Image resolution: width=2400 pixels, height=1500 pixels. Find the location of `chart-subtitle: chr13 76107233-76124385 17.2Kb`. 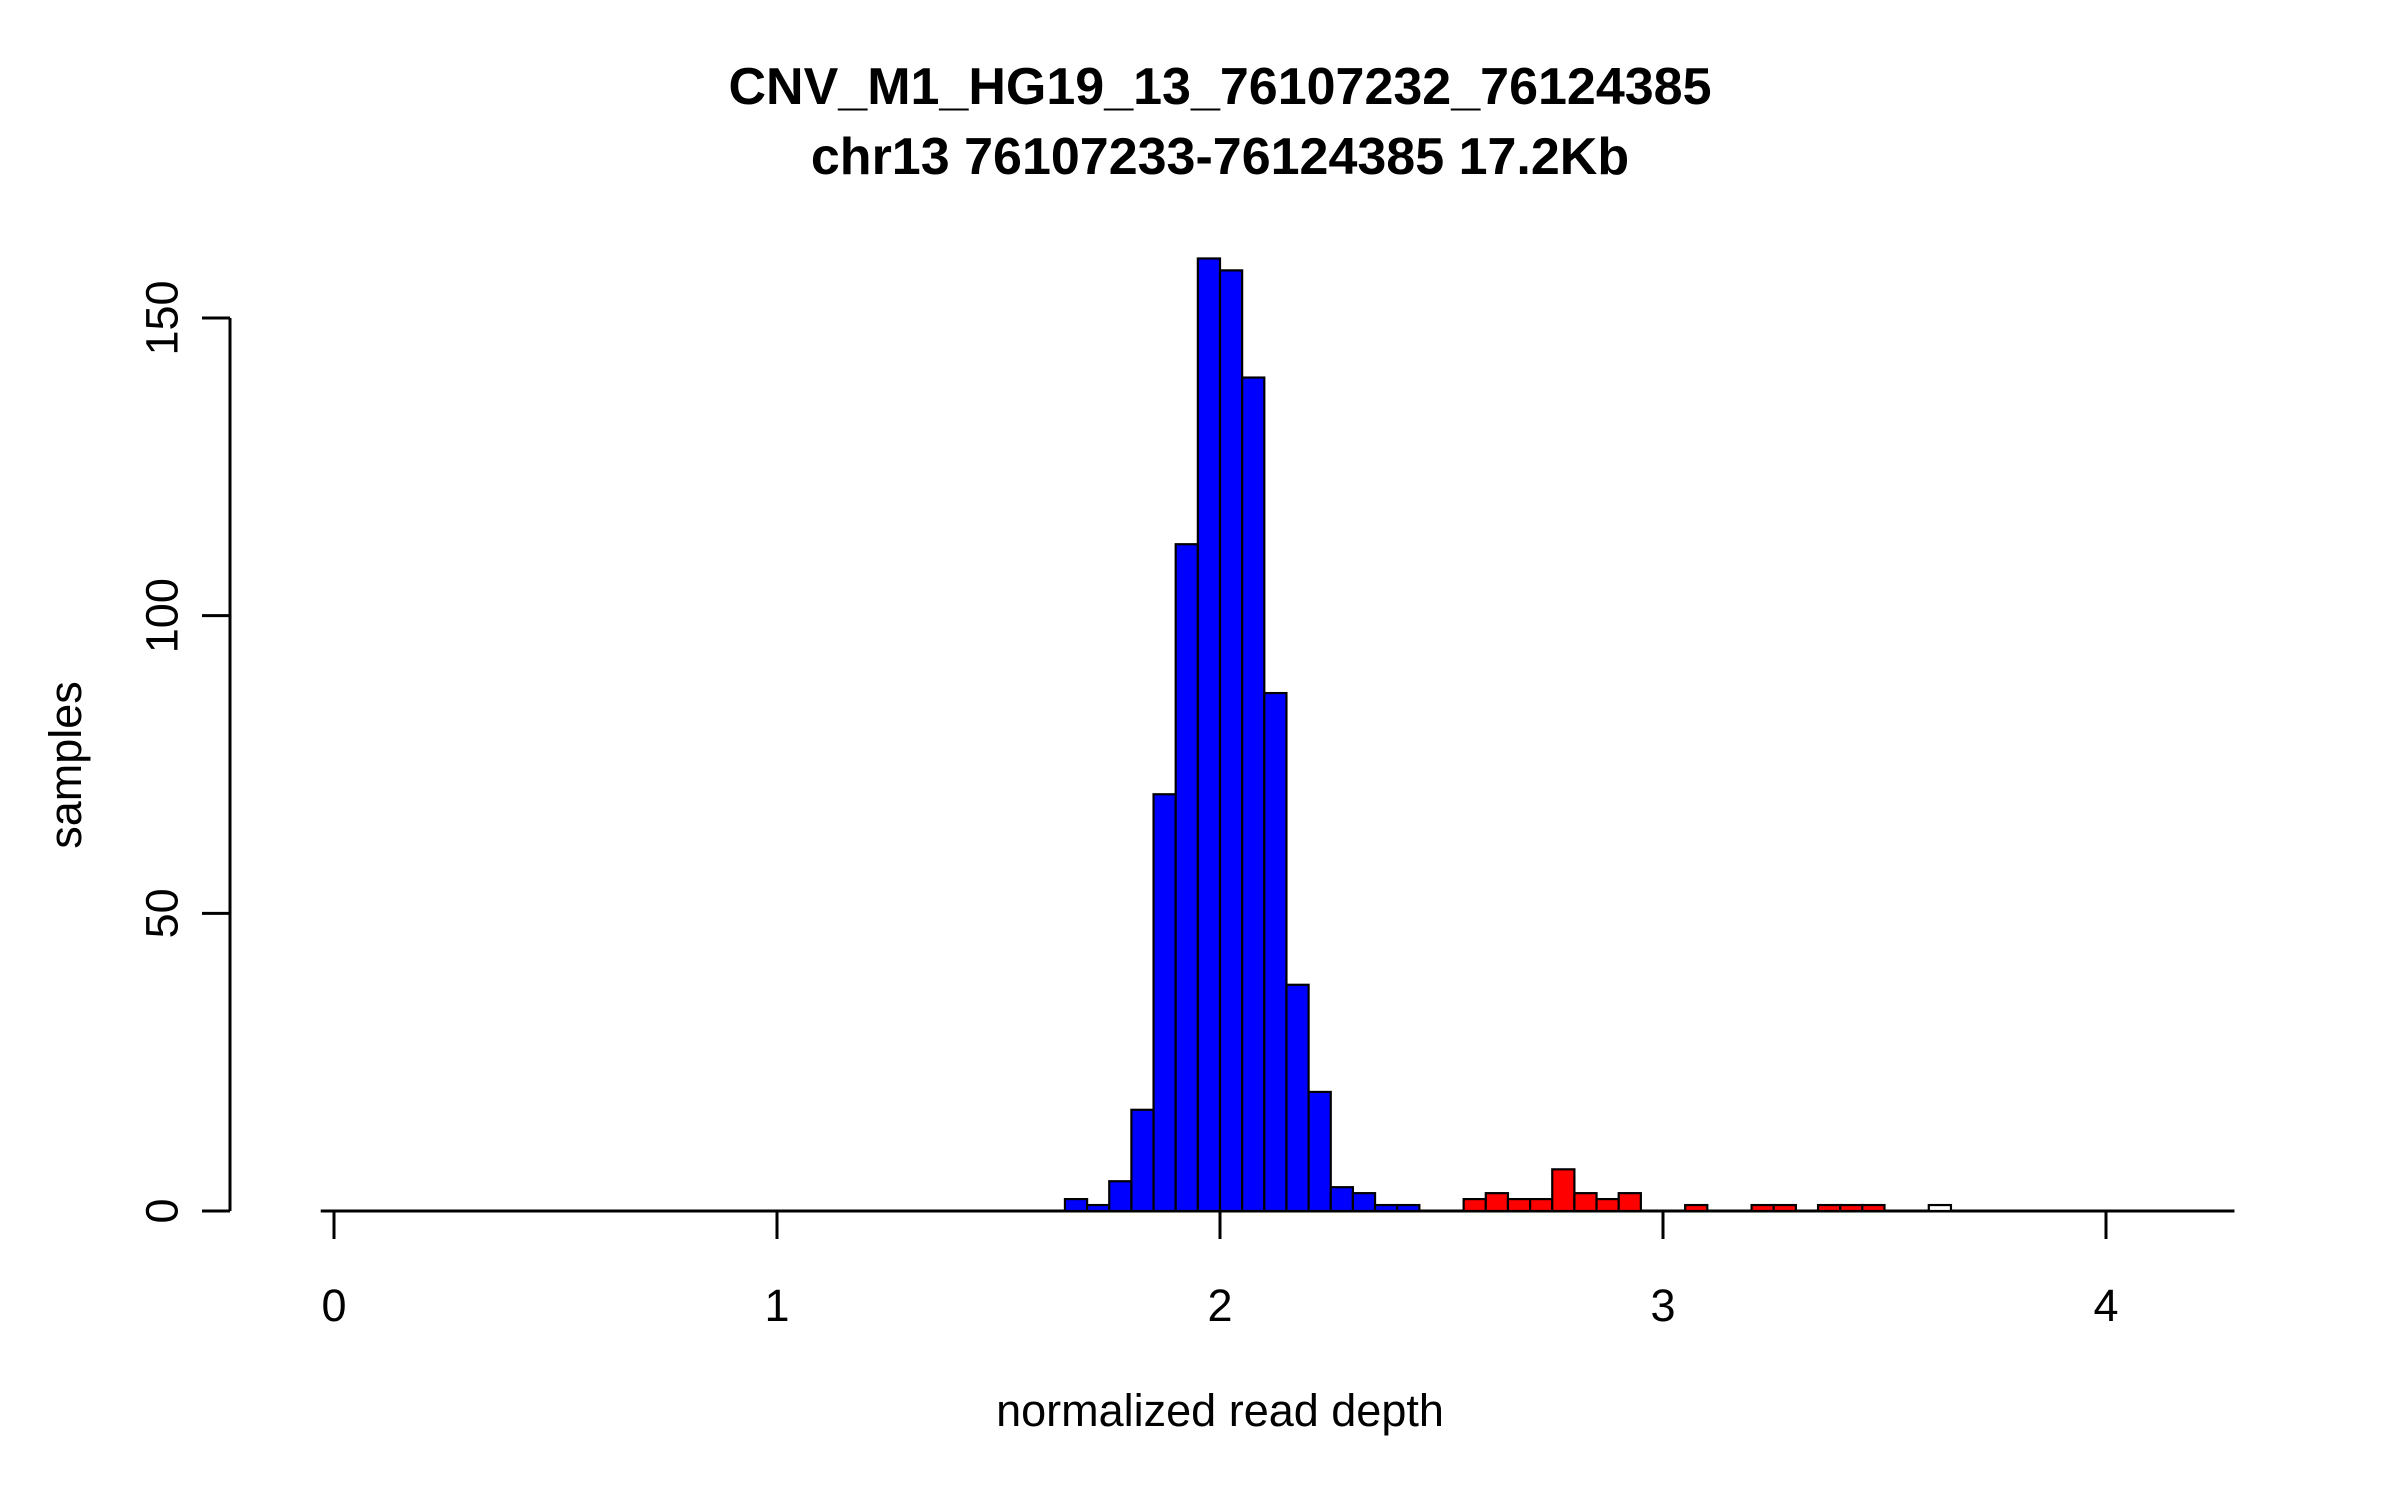

chart-subtitle: chr13 76107233-76124385 17.2Kb is located at coordinates (1220, 157).